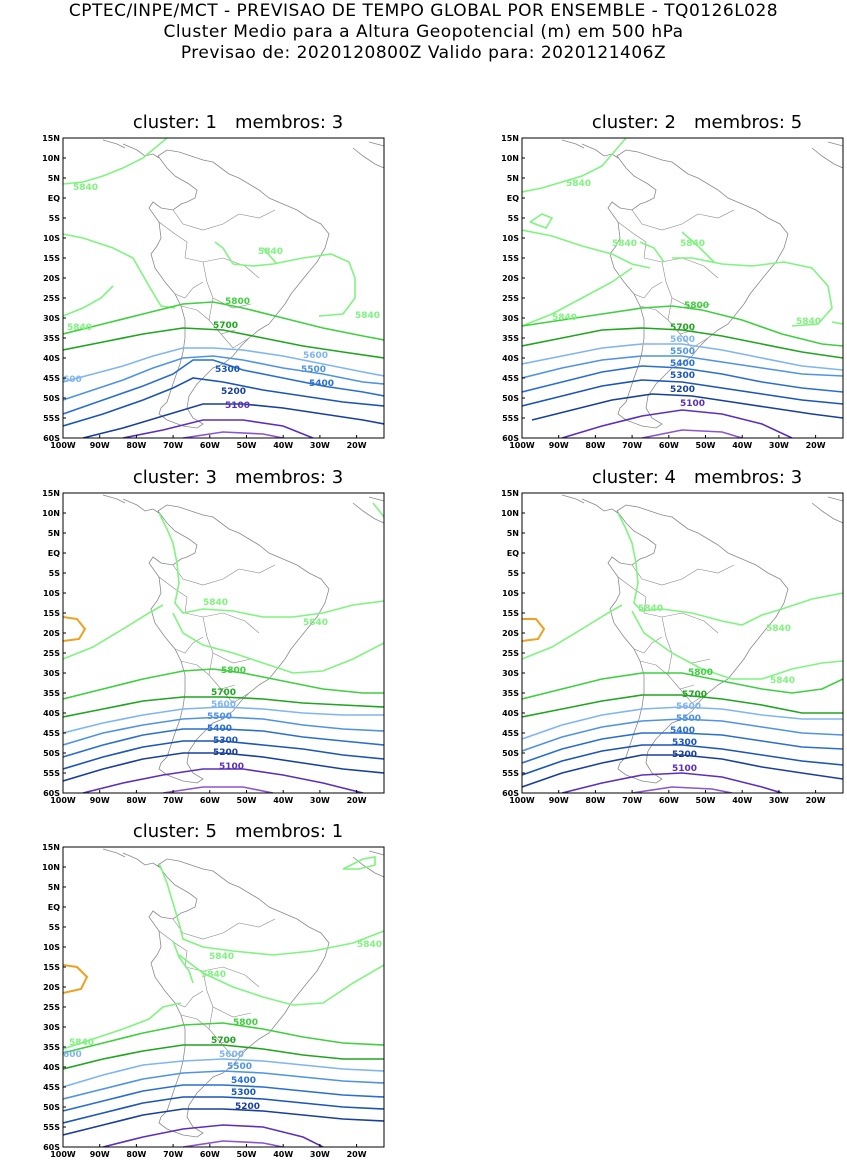 The height and width of the screenshot is (1171, 847). Describe the element at coordinates (215, 603) in the screenshot. I see `contour-label-l5840a: 5840` at that location.